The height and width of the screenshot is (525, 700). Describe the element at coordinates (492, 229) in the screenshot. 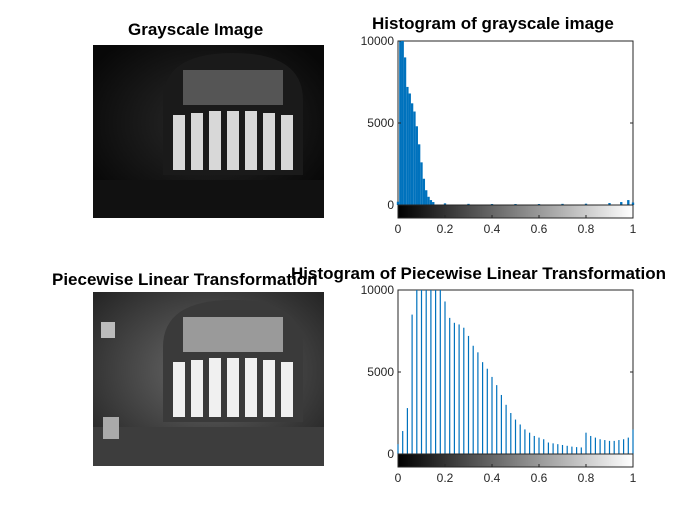

I see `hist1-xtick-label: 0.4` at that location.